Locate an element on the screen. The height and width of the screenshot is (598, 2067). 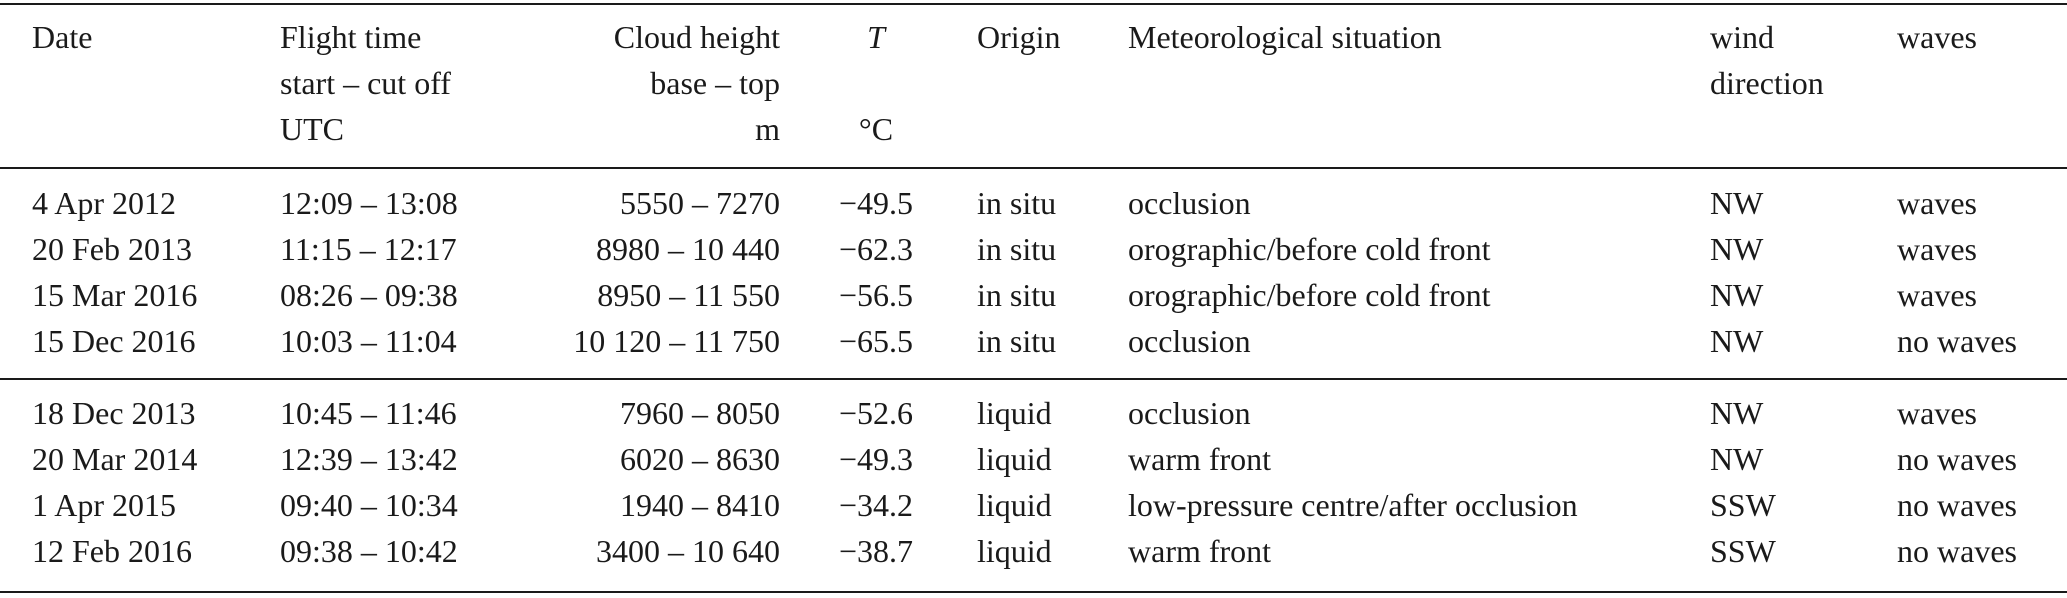
cell-cloud-height: 3400 – 10 640 is located at coordinates (688, 551).